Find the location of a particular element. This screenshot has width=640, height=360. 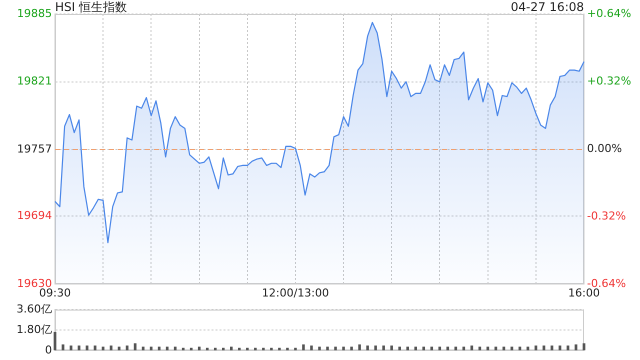

y2-tick-label: 0.00% is located at coordinates (604, 148).